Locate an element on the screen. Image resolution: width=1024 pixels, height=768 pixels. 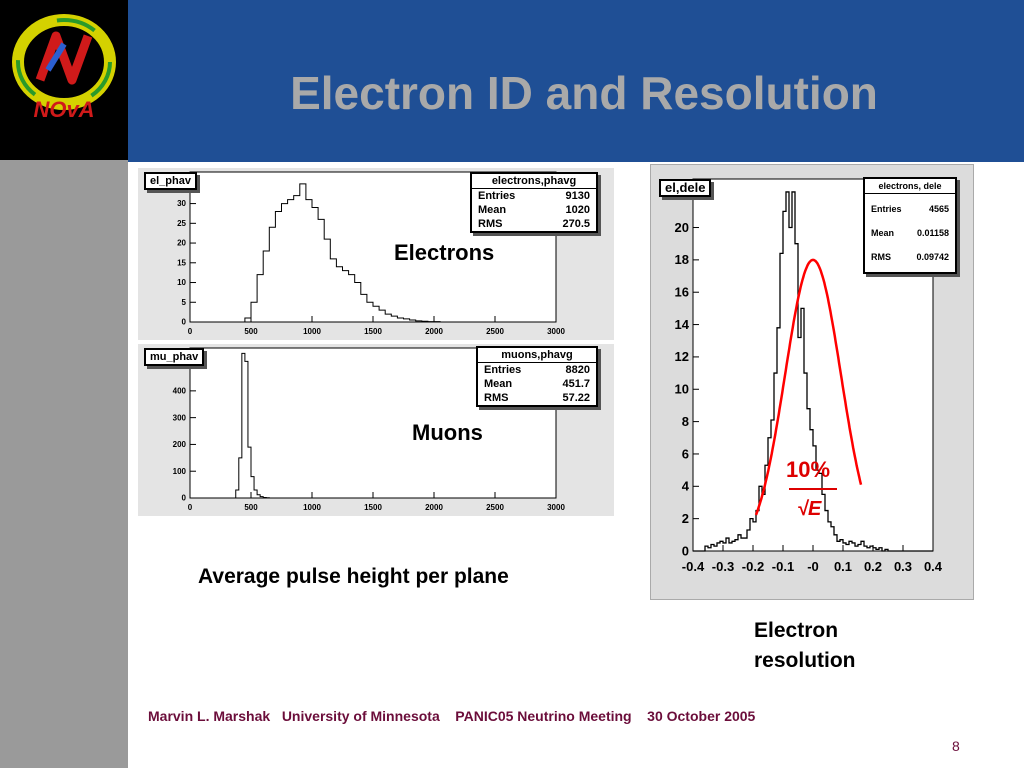
y-tick-label: 200 is located at coordinates (180, 444).